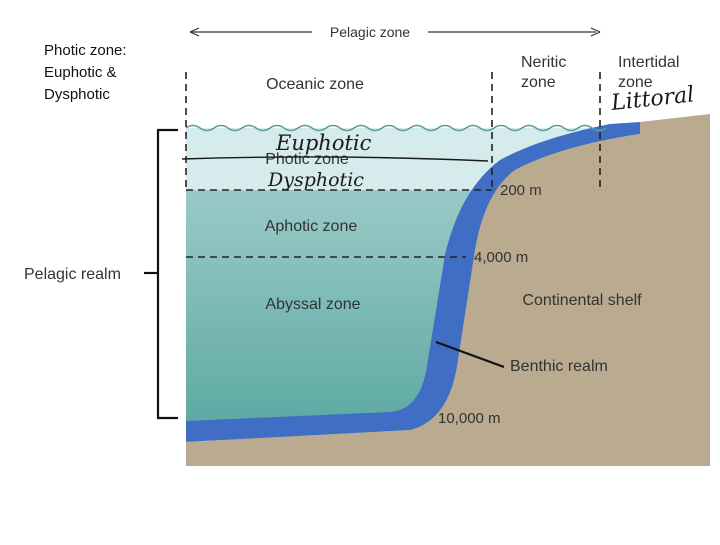 Image resolution: width=720 pixels, height=545 pixels. I want to click on intertidal-zone-label: Intertidal zone, so click(651, 72).